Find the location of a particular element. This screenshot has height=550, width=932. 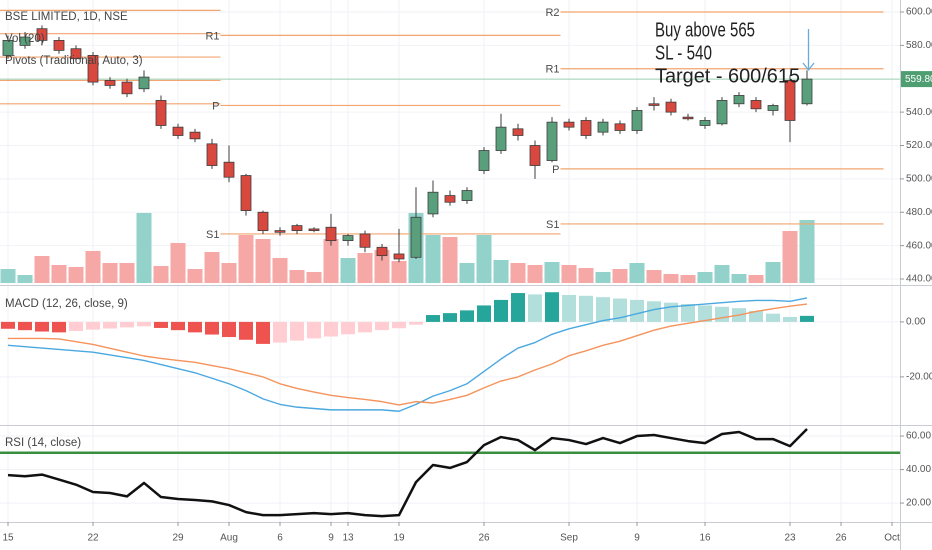

y-tick-label: 440.00 is located at coordinates (919, 279).